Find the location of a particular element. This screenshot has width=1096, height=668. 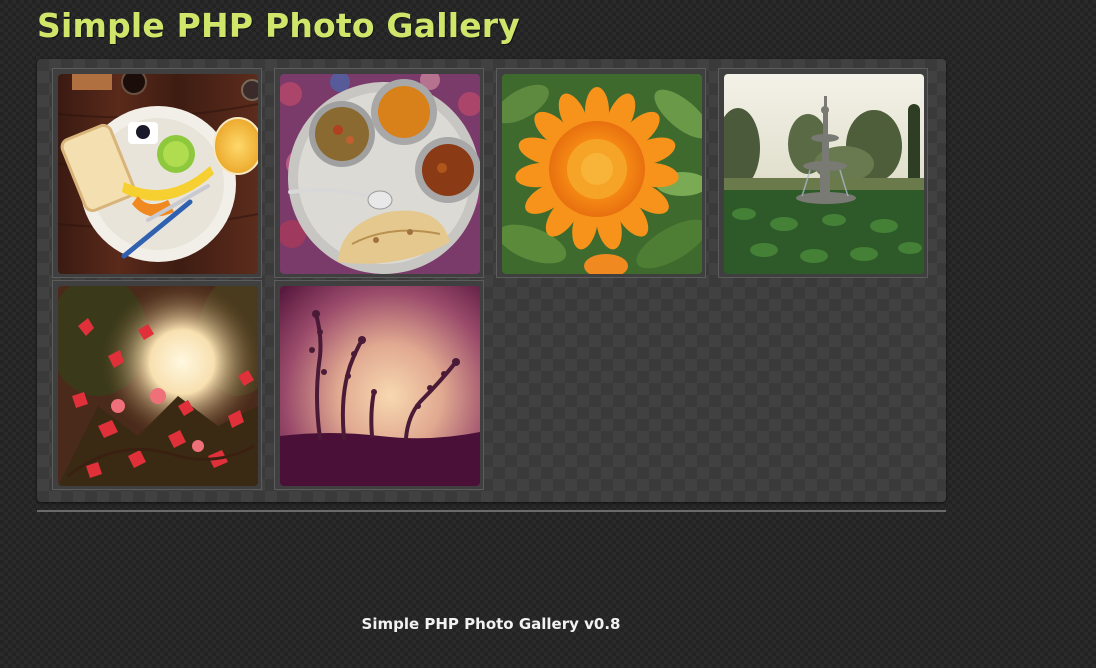

orange-flower-photo is located at coordinates (602, 174).